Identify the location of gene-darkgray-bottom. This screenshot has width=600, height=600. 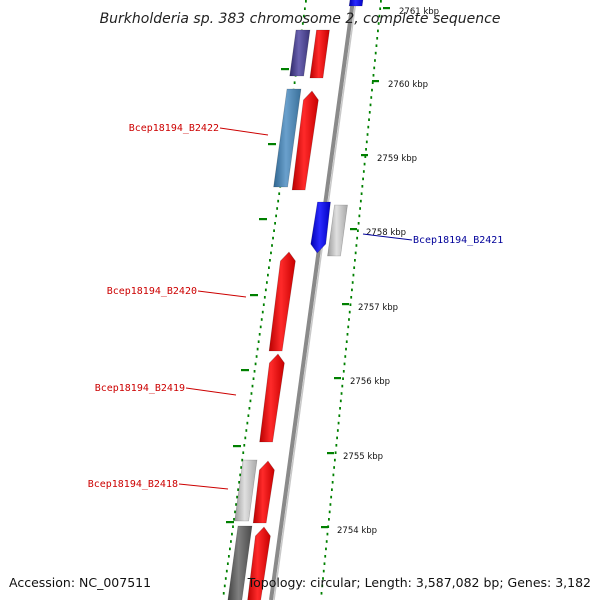
(240, 562).